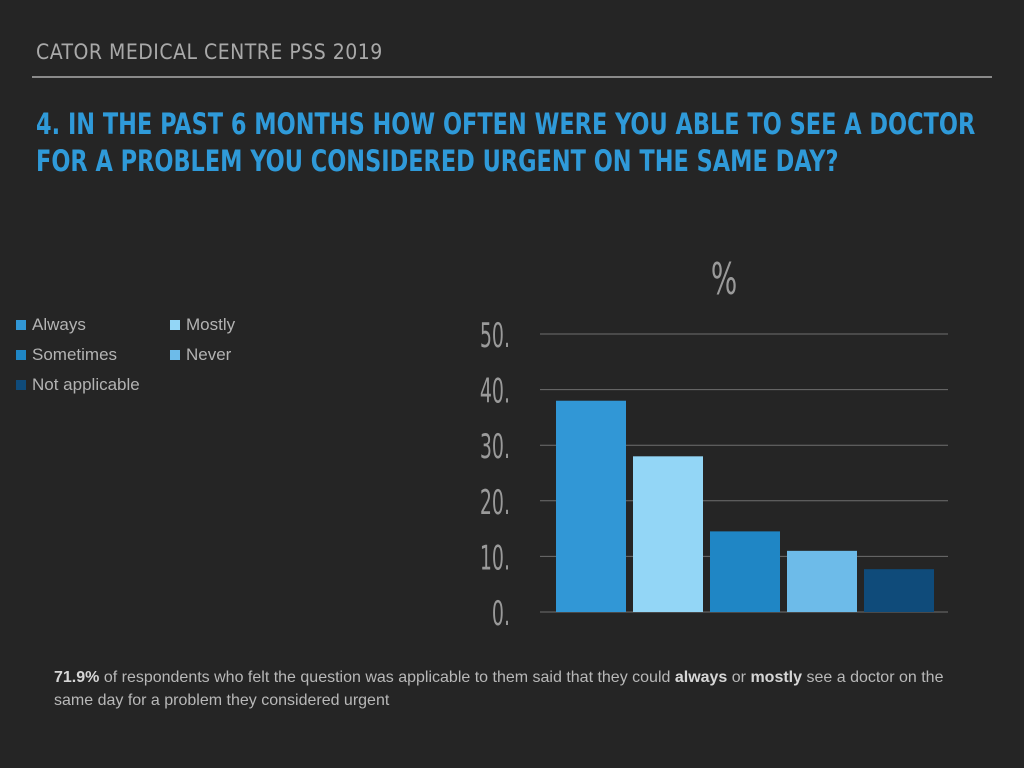 The width and height of the screenshot is (1024, 768). Describe the element at coordinates (822, 581) in the screenshot. I see `bar-never` at that location.